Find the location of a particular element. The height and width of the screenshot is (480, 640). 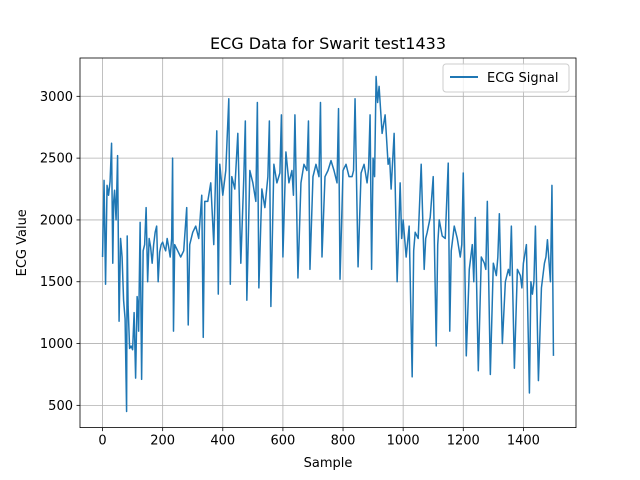

y-tick-label: 1500 is located at coordinates (56, 282).